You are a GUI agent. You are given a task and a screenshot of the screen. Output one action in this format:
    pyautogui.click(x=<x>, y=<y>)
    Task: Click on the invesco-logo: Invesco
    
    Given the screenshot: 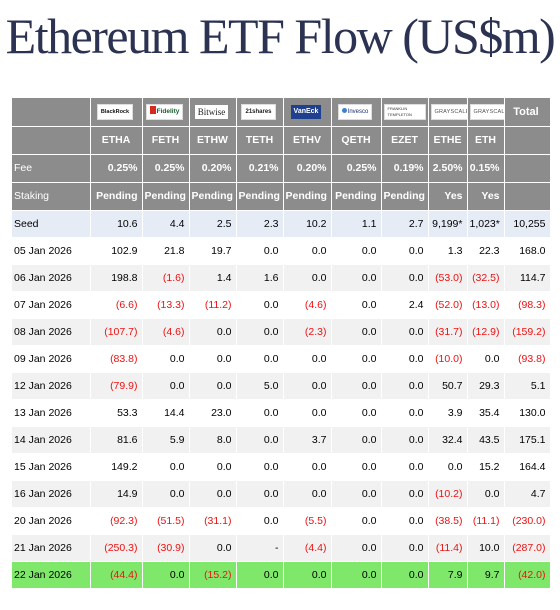 What is the action you would take?
    pyautogui.click(x=355, y=111)
    